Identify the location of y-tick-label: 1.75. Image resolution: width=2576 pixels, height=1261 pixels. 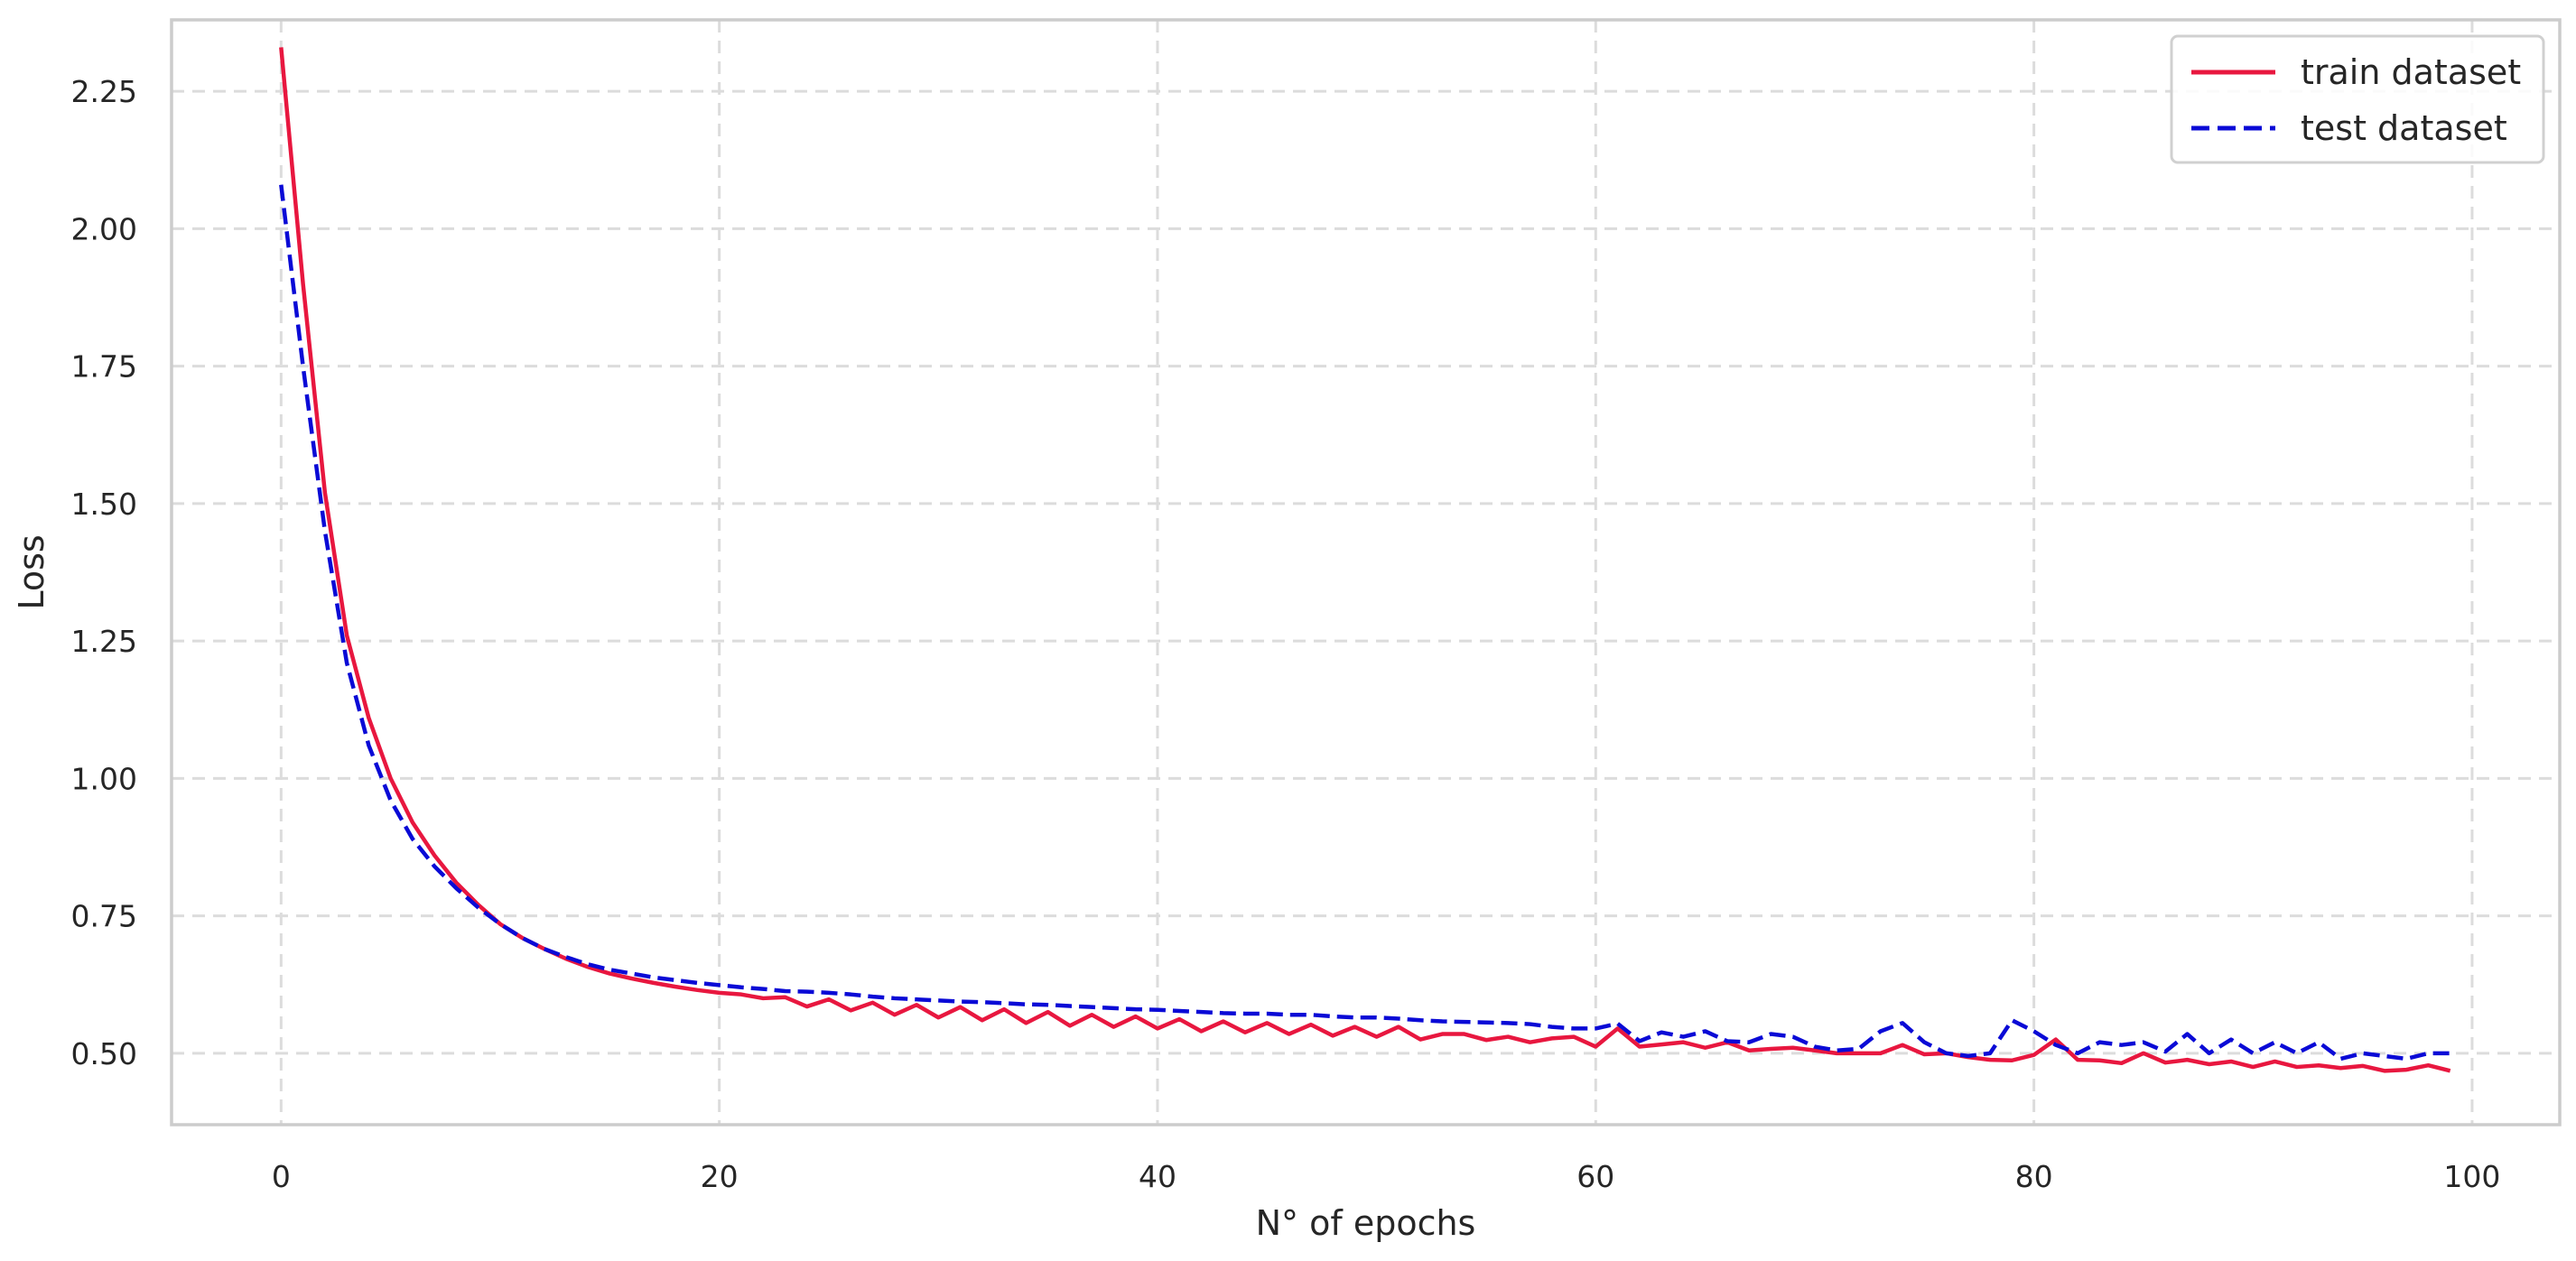
(104, 367).